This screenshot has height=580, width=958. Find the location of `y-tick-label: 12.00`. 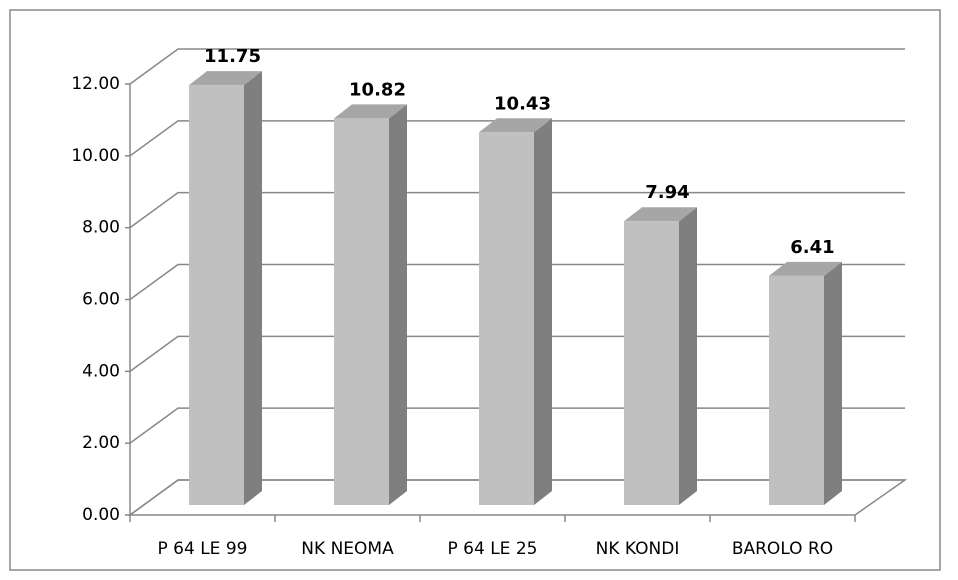

y-tick-label: 12.00 is located at coordinates (95, 84).